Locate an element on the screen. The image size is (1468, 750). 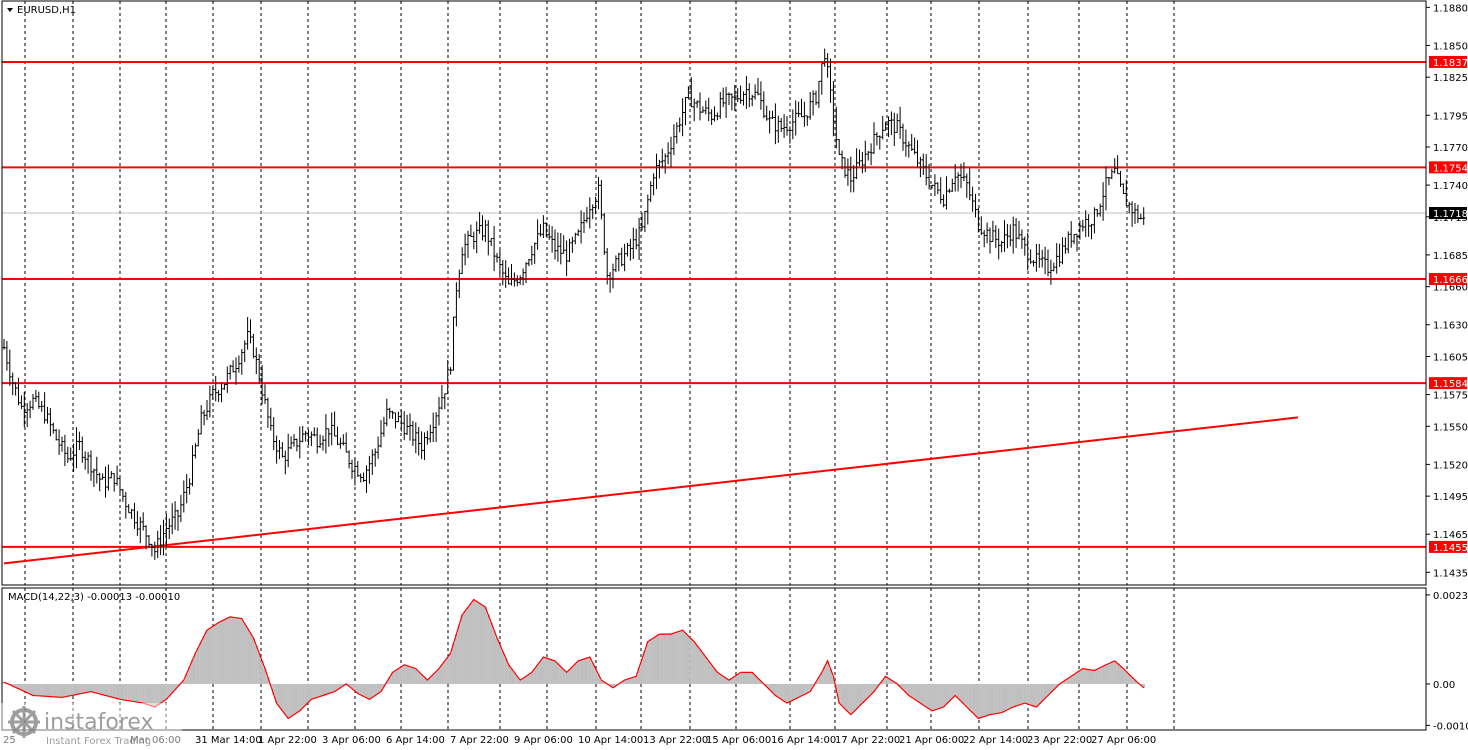
level-label-bg is located at coordinates (1448, 279).